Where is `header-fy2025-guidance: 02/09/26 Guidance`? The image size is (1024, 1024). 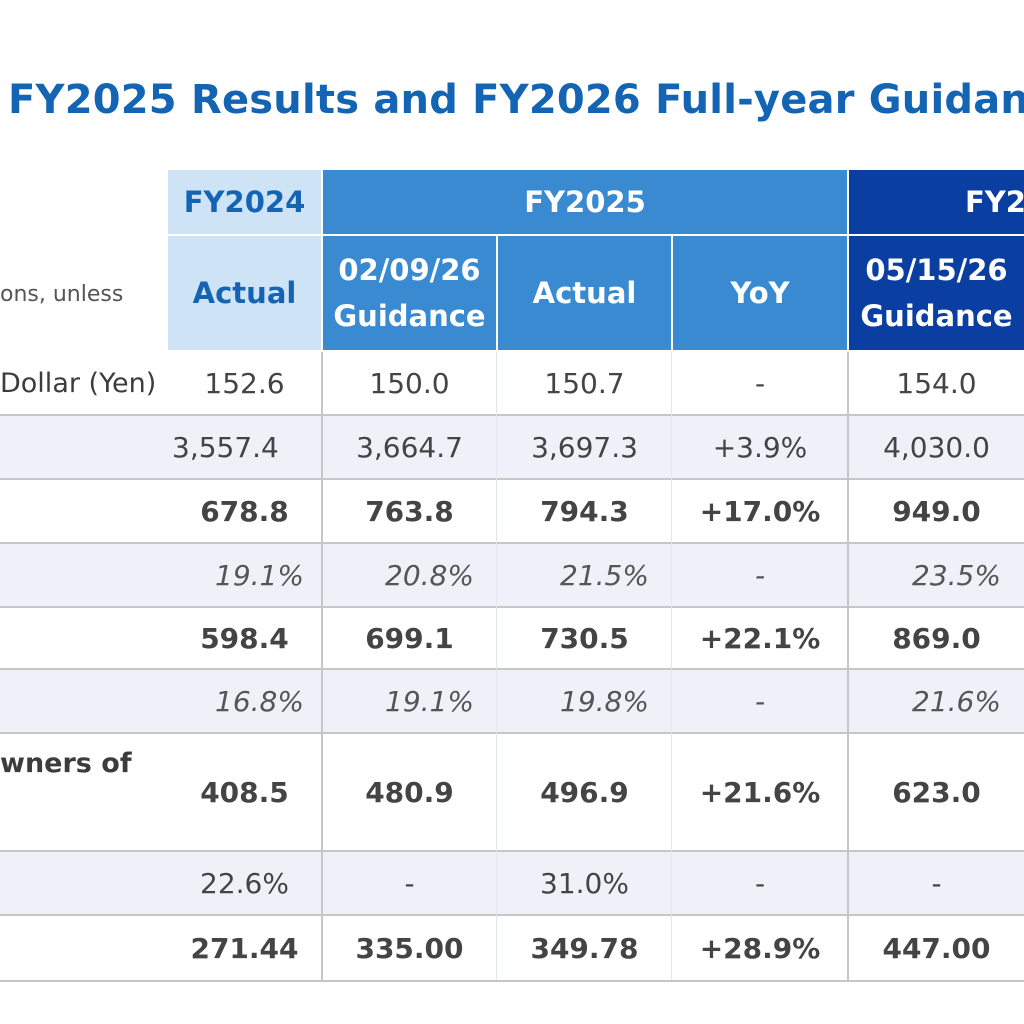
header-fy2025-guidance: 02/09/26 Guidance is located at coordinates (409, 293).